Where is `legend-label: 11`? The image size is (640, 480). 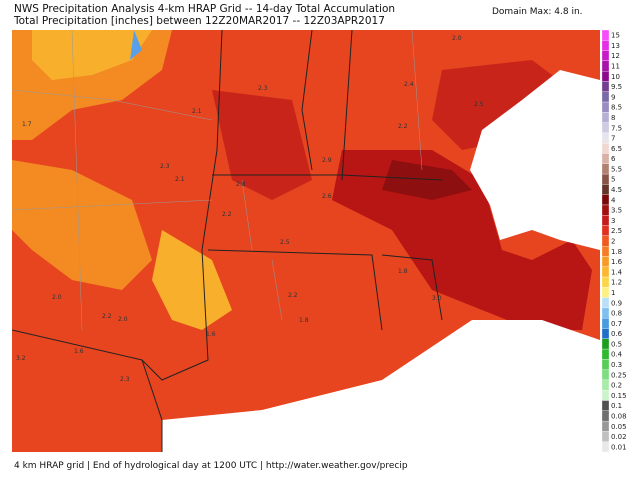
legend-label: 11 is located at coordinates (615, 67).